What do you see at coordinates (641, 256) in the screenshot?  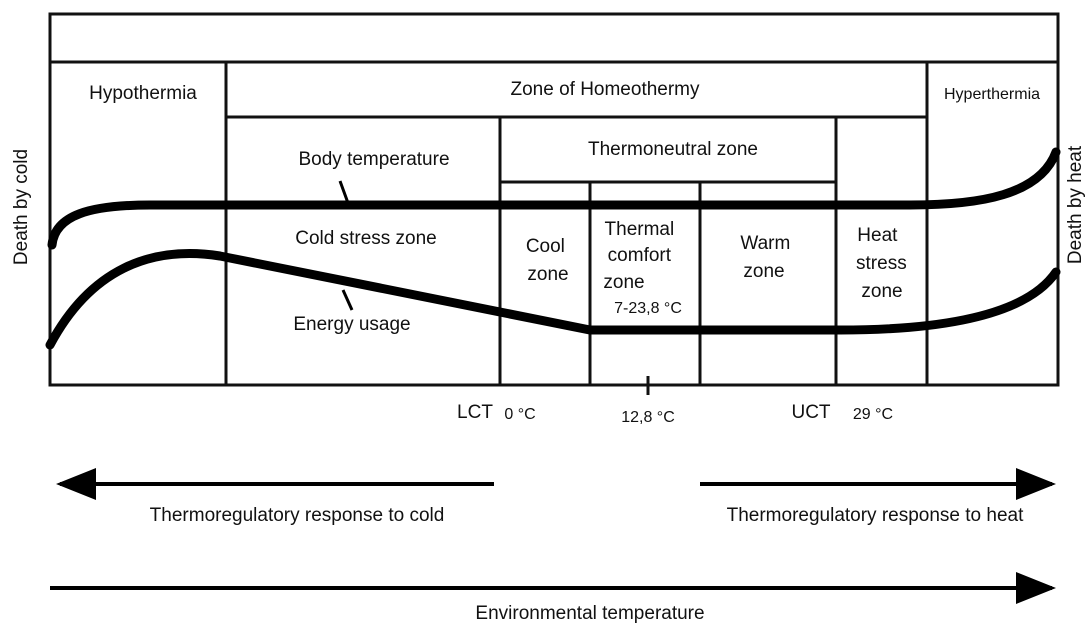 I see `zone-label: Thermal comfort zone` at bounding box center [641, 256].